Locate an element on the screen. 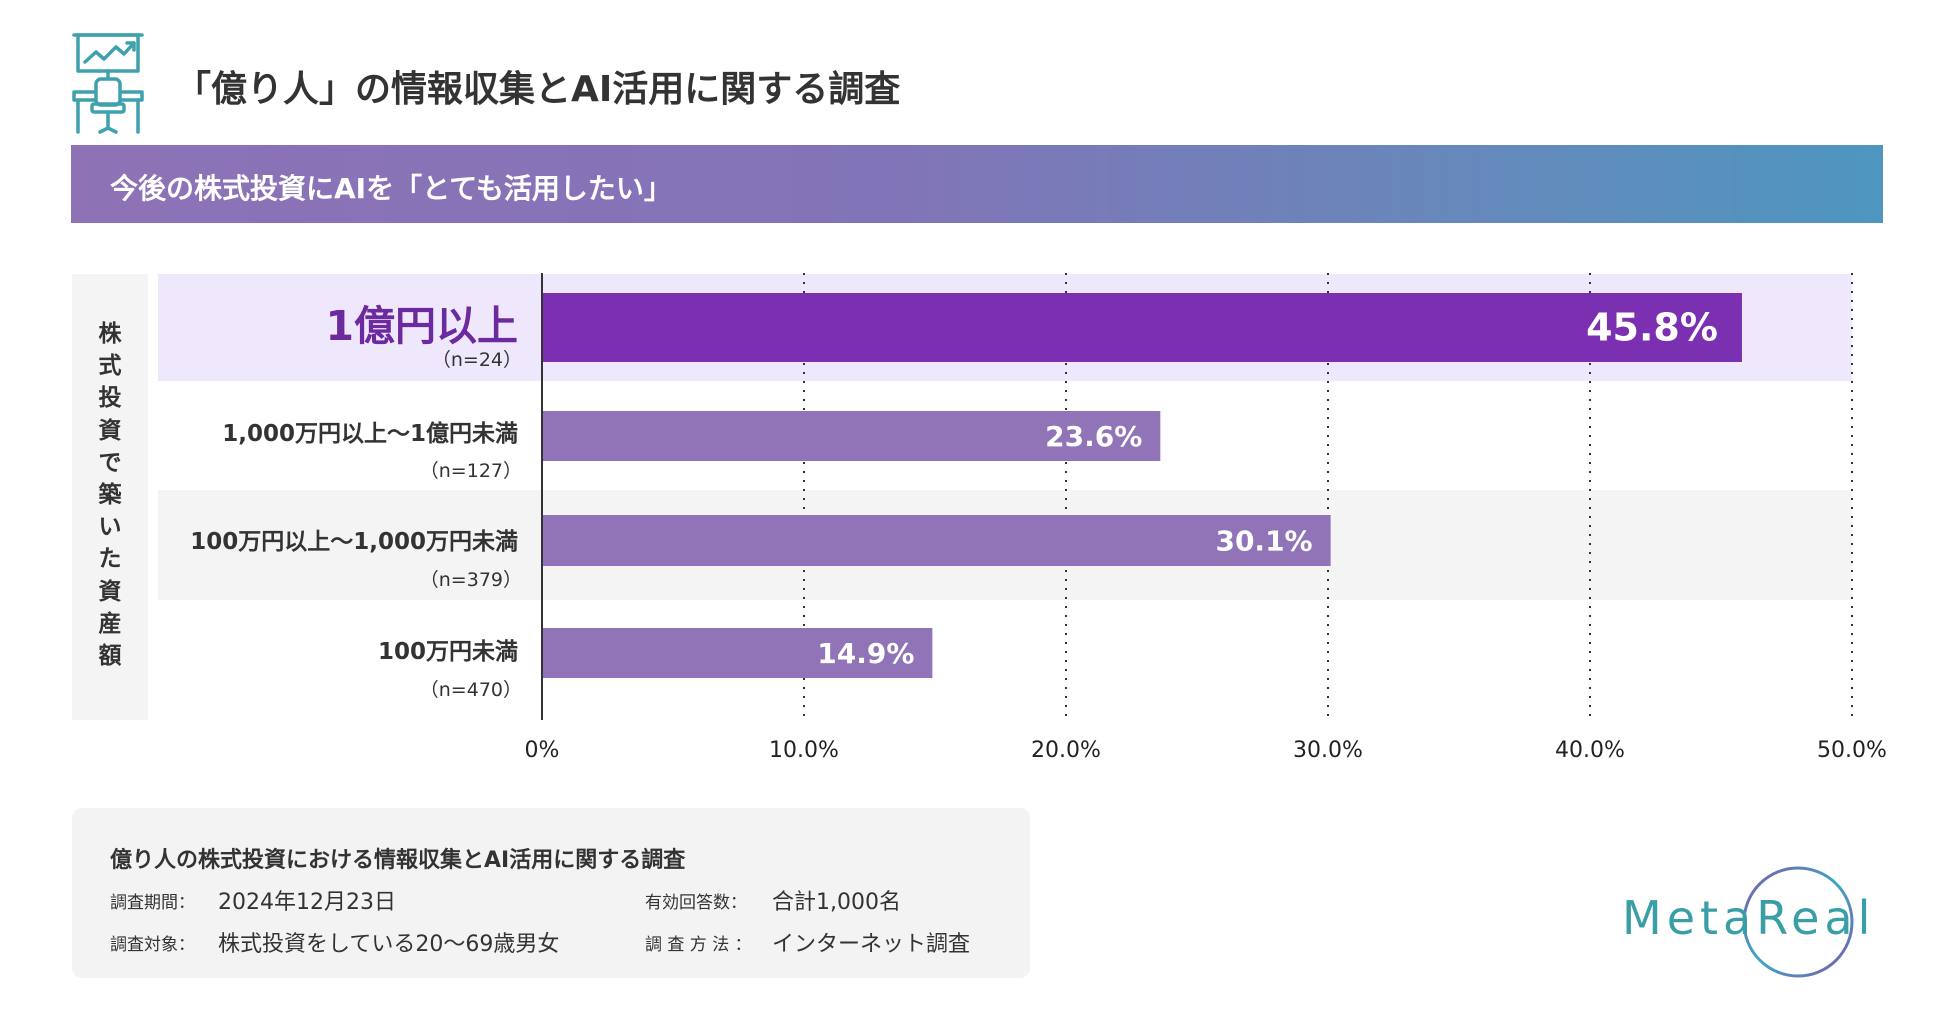 The width and height of the screenshot is (1950, 1024). logo-text: MetaReal is located at coordinates (1748, 918).